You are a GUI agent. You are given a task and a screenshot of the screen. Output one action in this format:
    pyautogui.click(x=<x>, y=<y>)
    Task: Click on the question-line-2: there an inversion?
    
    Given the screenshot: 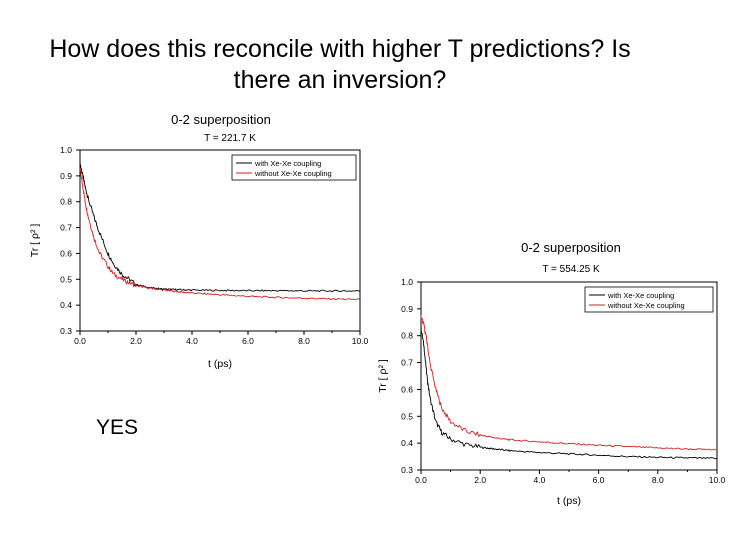 What is the action you would take?
    pyautogui.click(x=340, y=80)
    